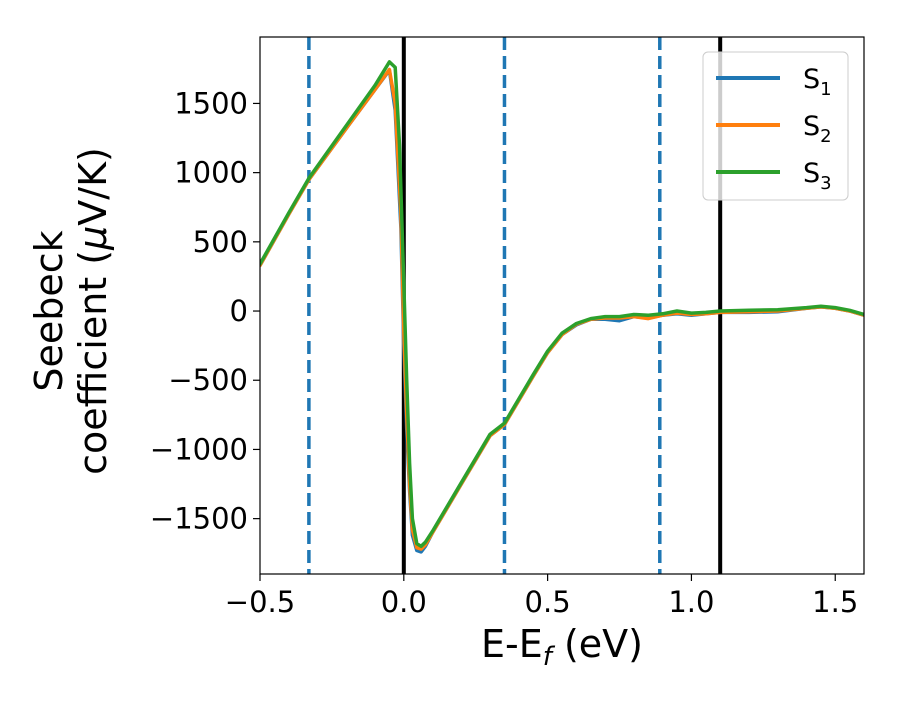 The height and width of the screenshot is (704, 900). Describe the element at coordinates (817, 129) in the screenshot. I see `legend-label-s2: S2` at that location.